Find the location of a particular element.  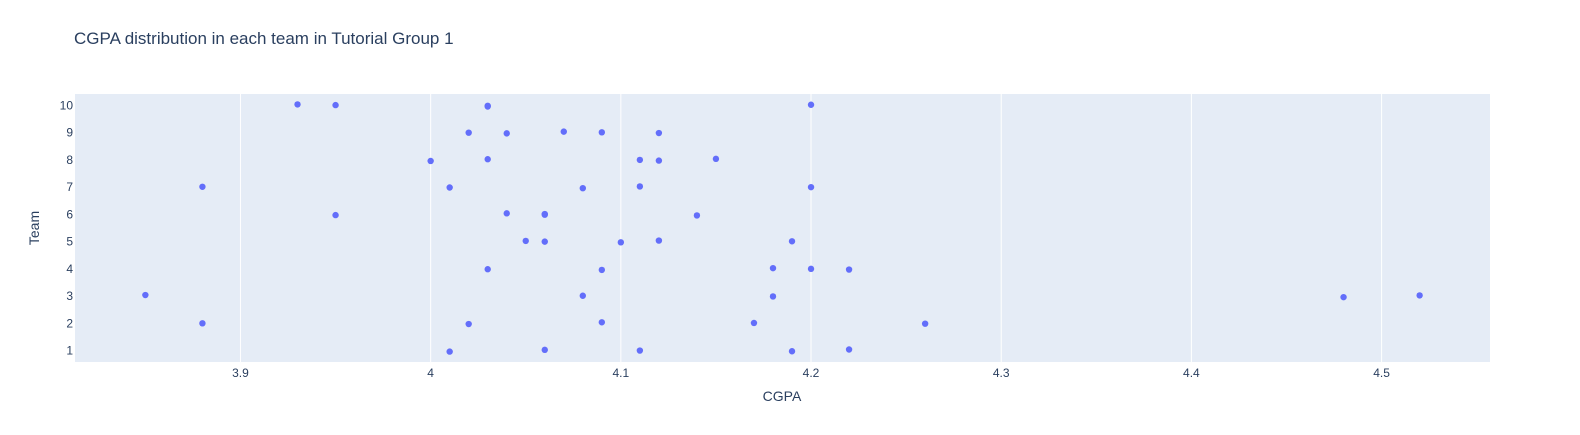

x-axis-title: CGPA is located at coordinates (782, 396).